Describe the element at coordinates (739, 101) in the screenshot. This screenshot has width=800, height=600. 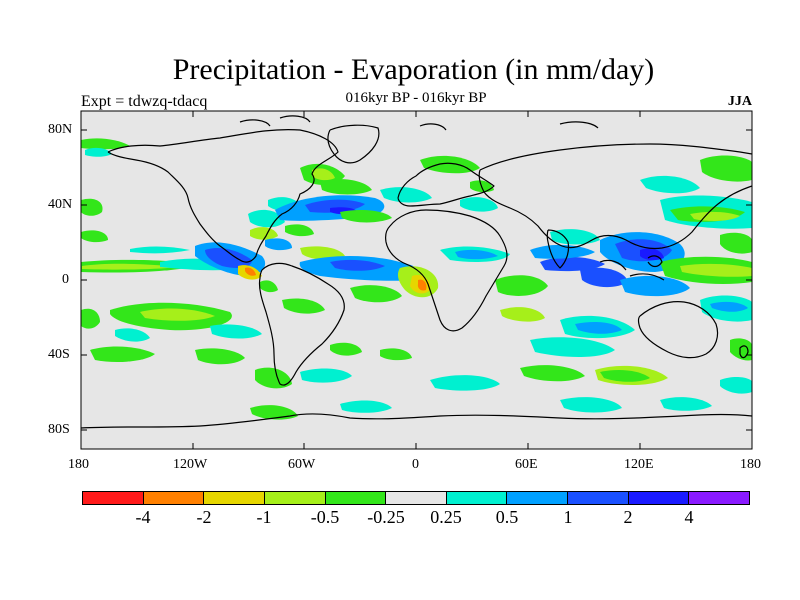
I see `season-label: JJA` at that location.